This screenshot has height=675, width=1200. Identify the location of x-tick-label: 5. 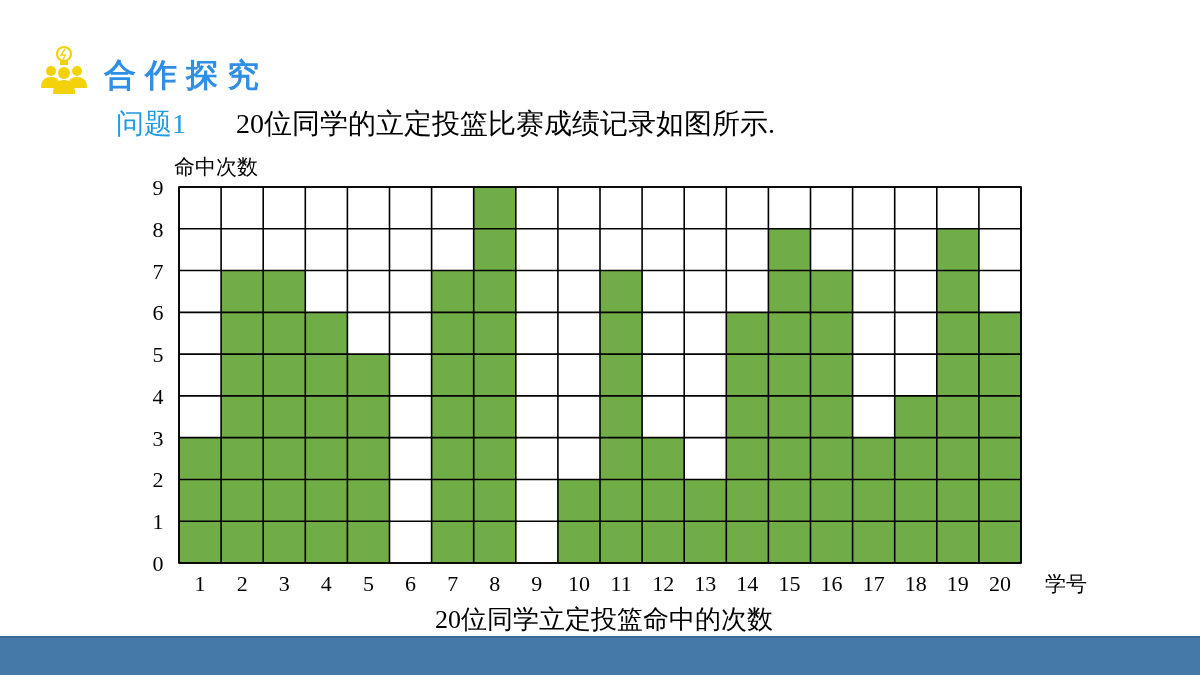
(368, 583).